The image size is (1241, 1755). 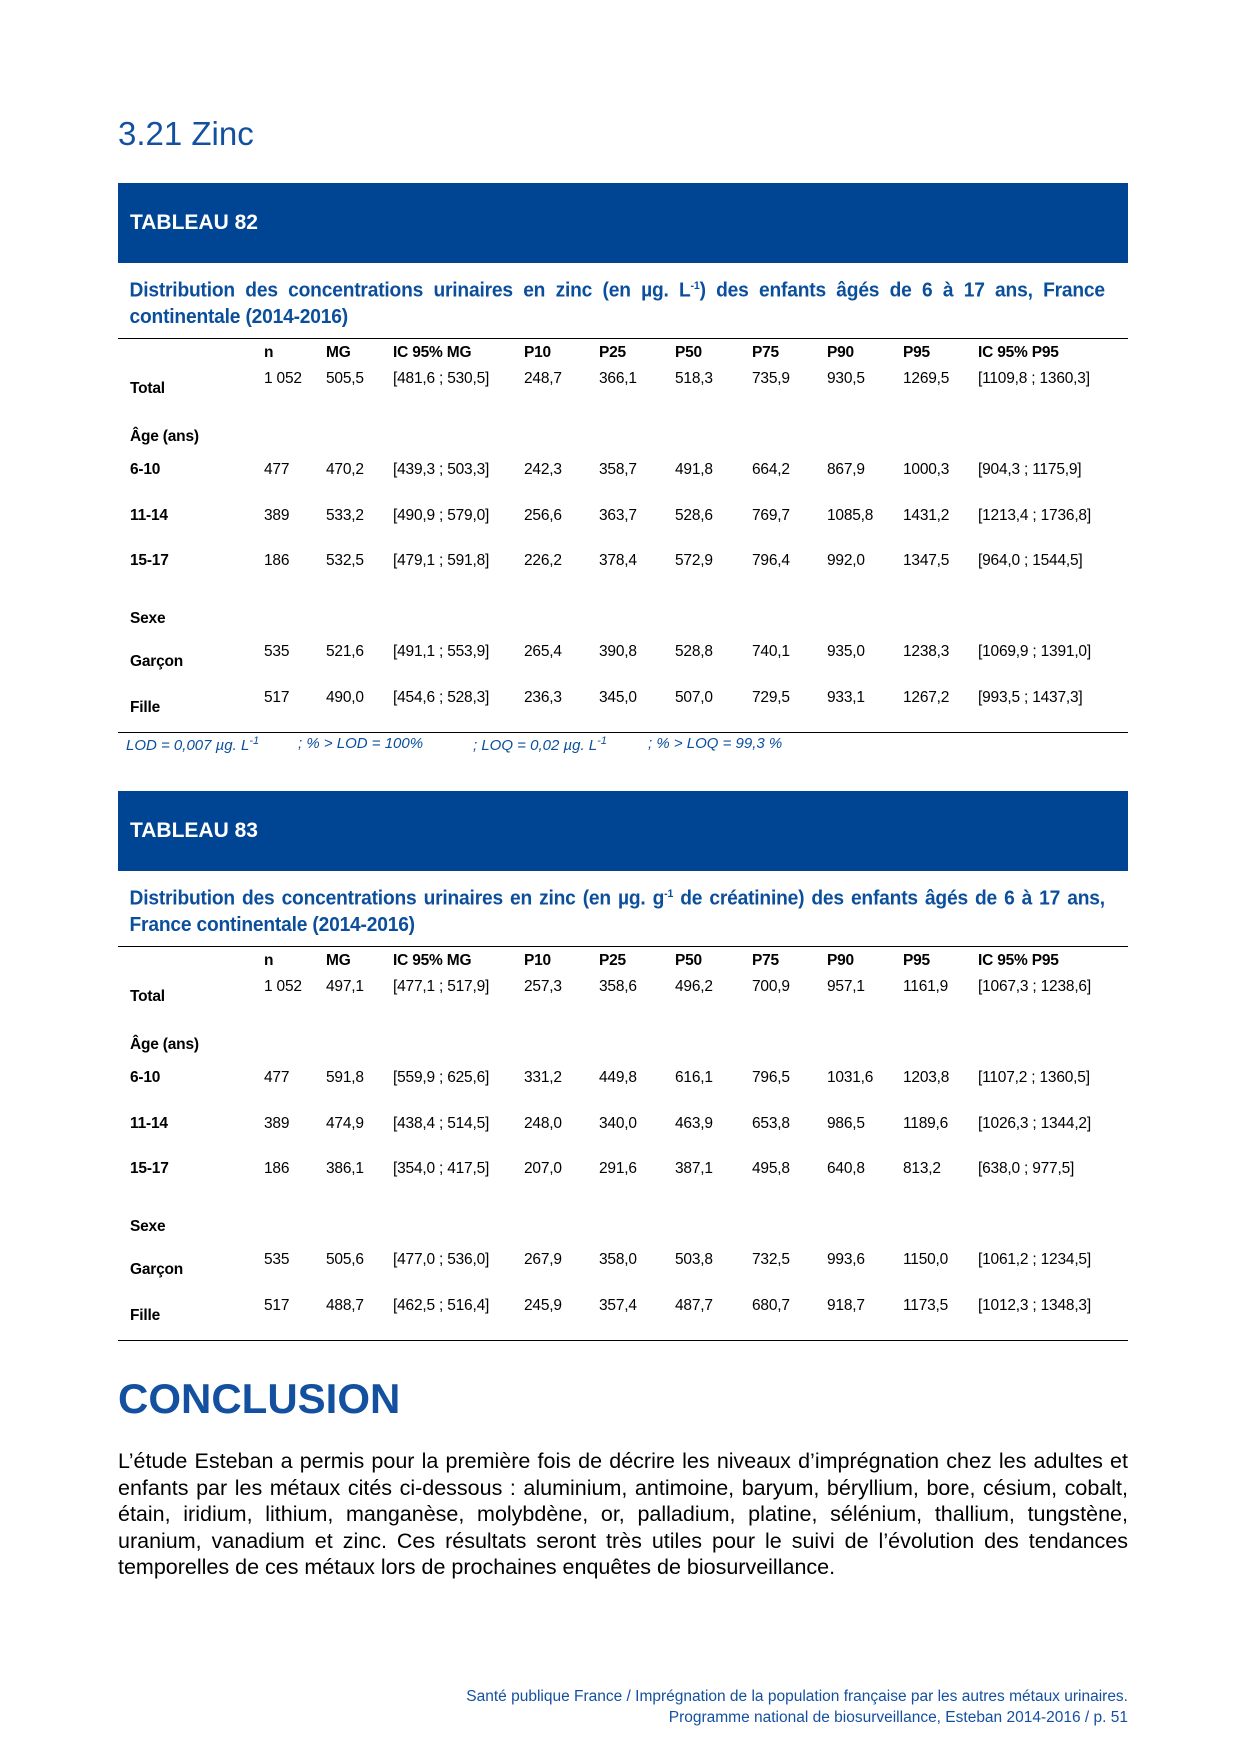 What do you see at coordinates (694, 1260) in the screenshot?
I see `cell: 503,8` at bounding box center [694, 1260].